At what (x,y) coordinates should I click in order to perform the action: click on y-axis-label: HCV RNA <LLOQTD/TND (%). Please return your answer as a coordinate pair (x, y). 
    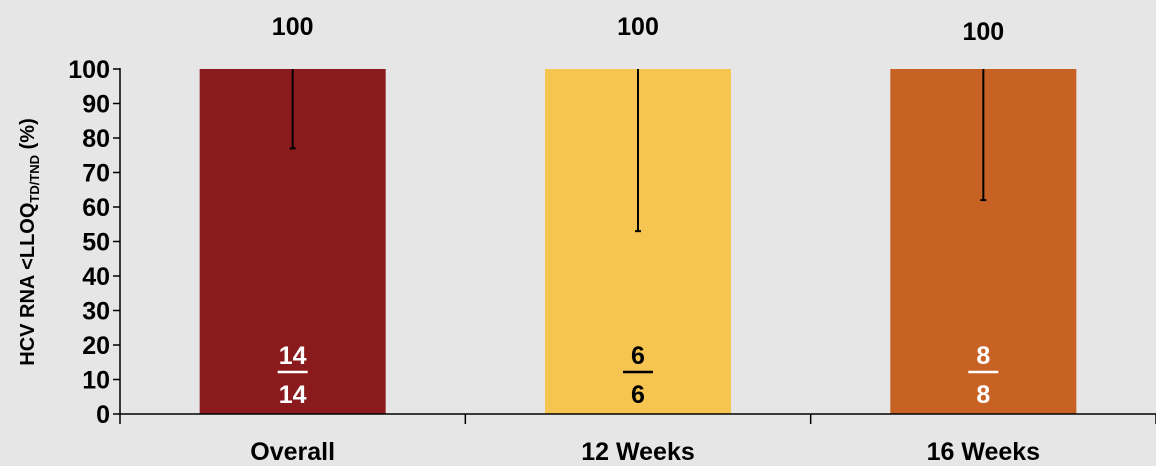
    Looking at the image, I should click on (29, 242).